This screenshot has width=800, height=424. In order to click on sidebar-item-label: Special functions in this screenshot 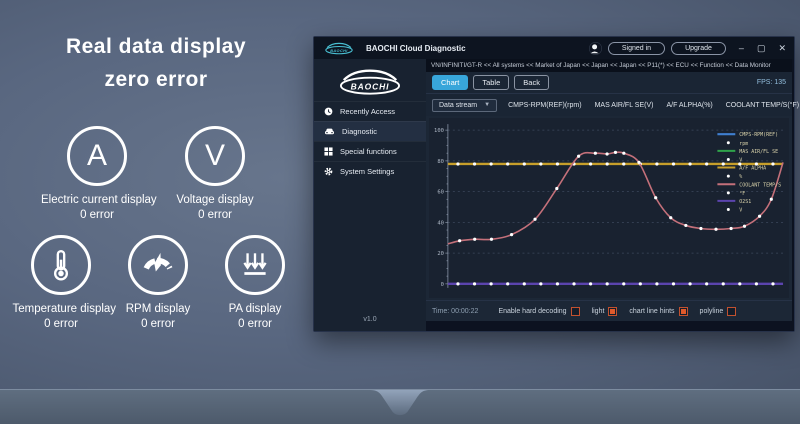, I will do `click(368, 151)`.